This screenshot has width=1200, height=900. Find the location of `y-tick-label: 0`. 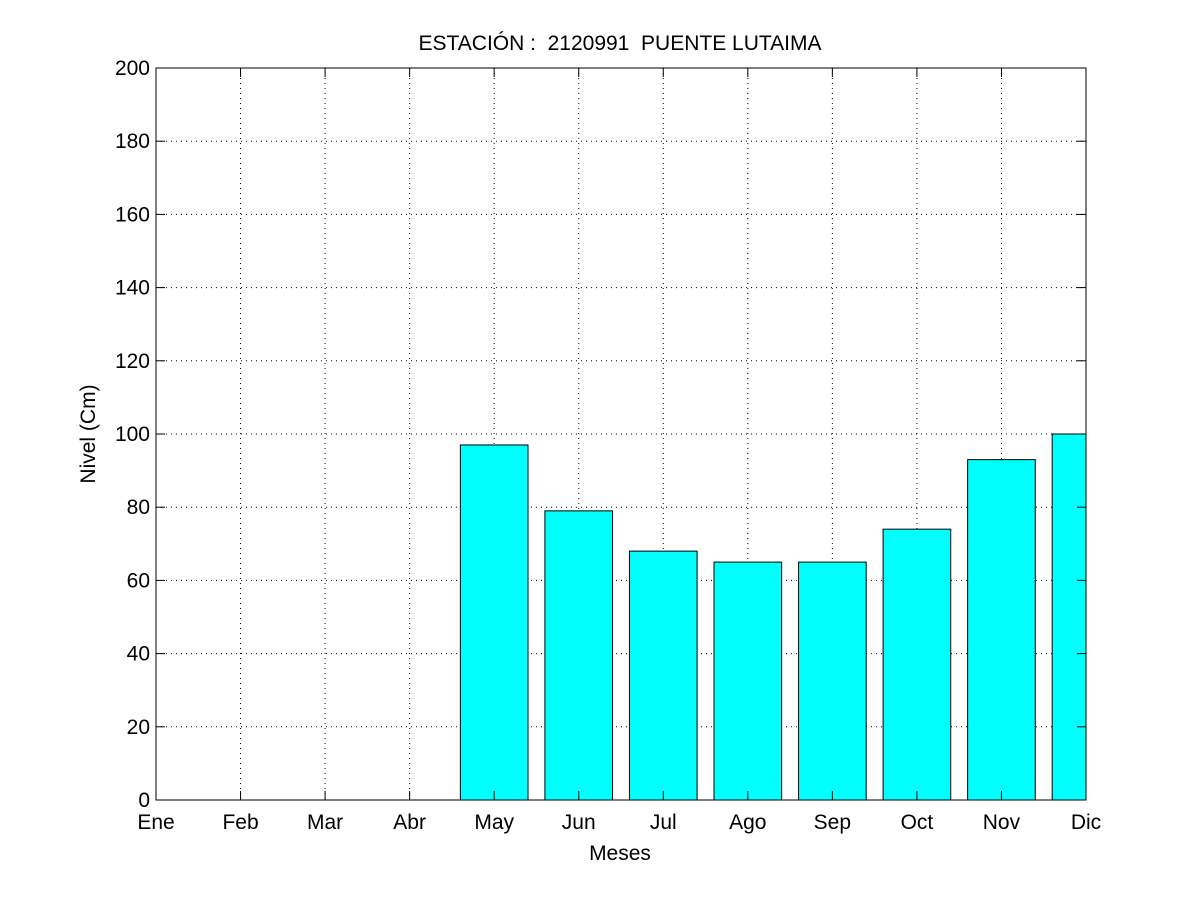

y-tick-label: 0 is located at coordinates (144, 800).